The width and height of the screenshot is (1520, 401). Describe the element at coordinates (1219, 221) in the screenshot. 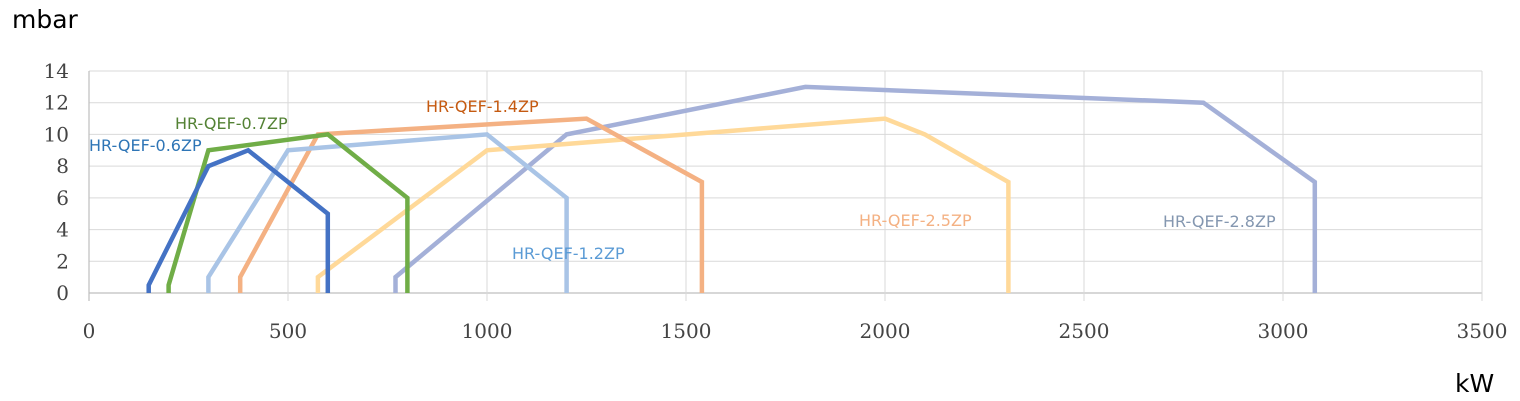

I see `series-label-hr-qef-2-8zp: HR-QEF-2.8ZP` at that location.